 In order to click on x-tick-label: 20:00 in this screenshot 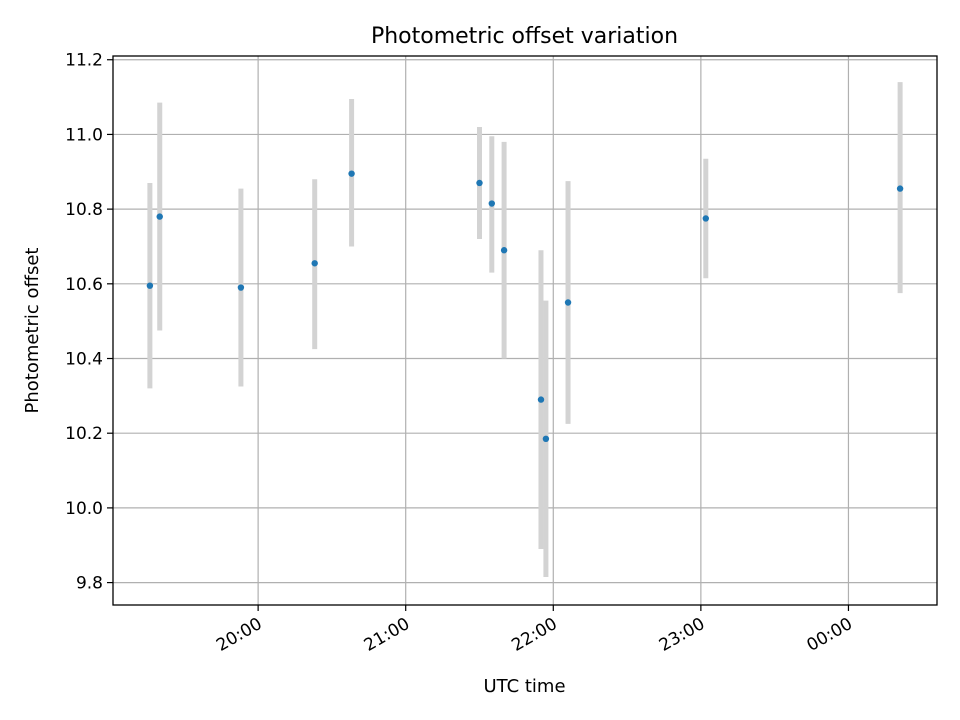, I will do `click(239, 635)`.